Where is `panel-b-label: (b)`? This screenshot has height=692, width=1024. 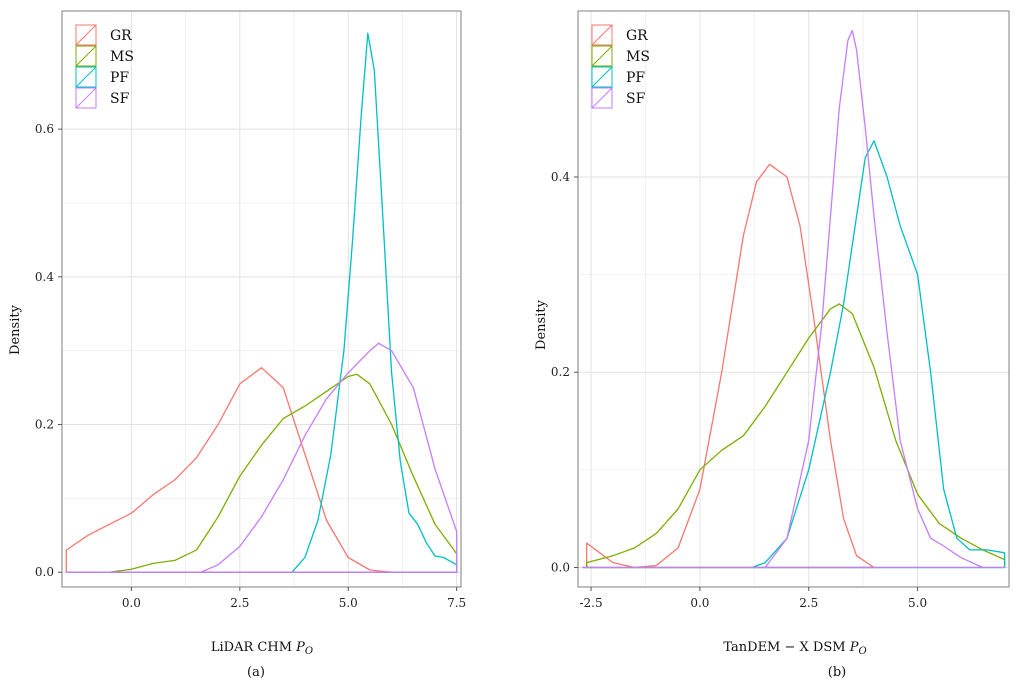 panel-b-label: (b) is located at coordinates (837, 672).